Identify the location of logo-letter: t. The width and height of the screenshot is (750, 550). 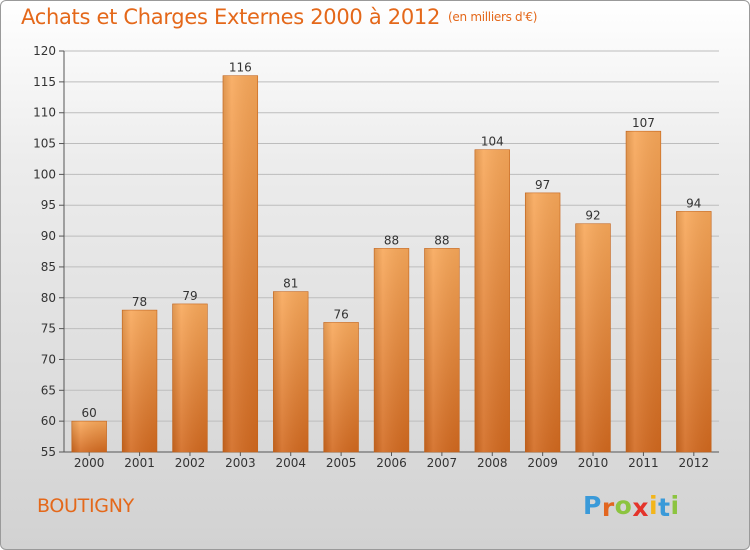
(664, 507).